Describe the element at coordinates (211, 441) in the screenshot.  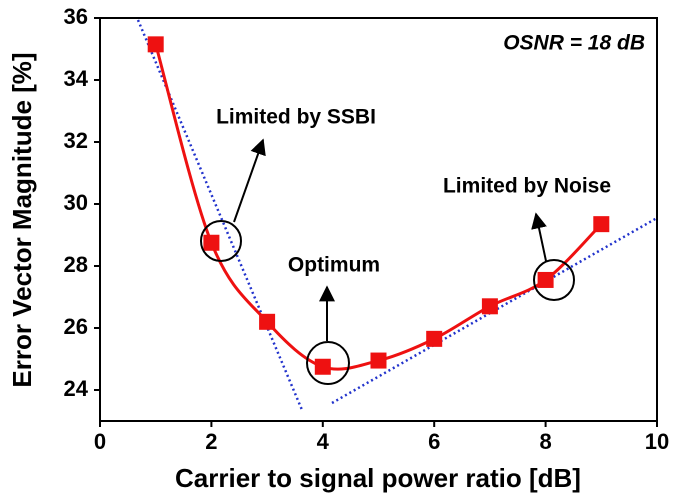
I see `x-tick-label: 2` at that location.